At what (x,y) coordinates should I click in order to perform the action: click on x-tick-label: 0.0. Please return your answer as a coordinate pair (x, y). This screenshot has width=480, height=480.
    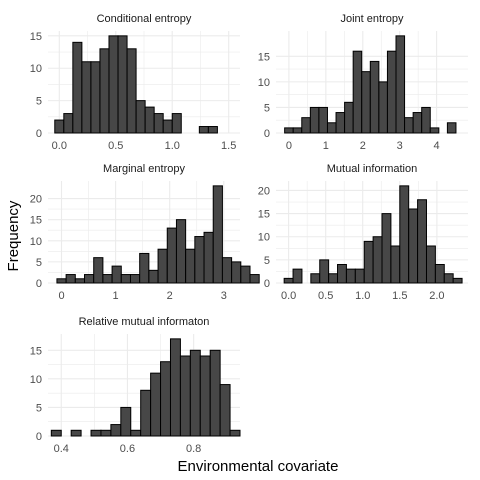
    Looking at the image, I should click on (288, 296).